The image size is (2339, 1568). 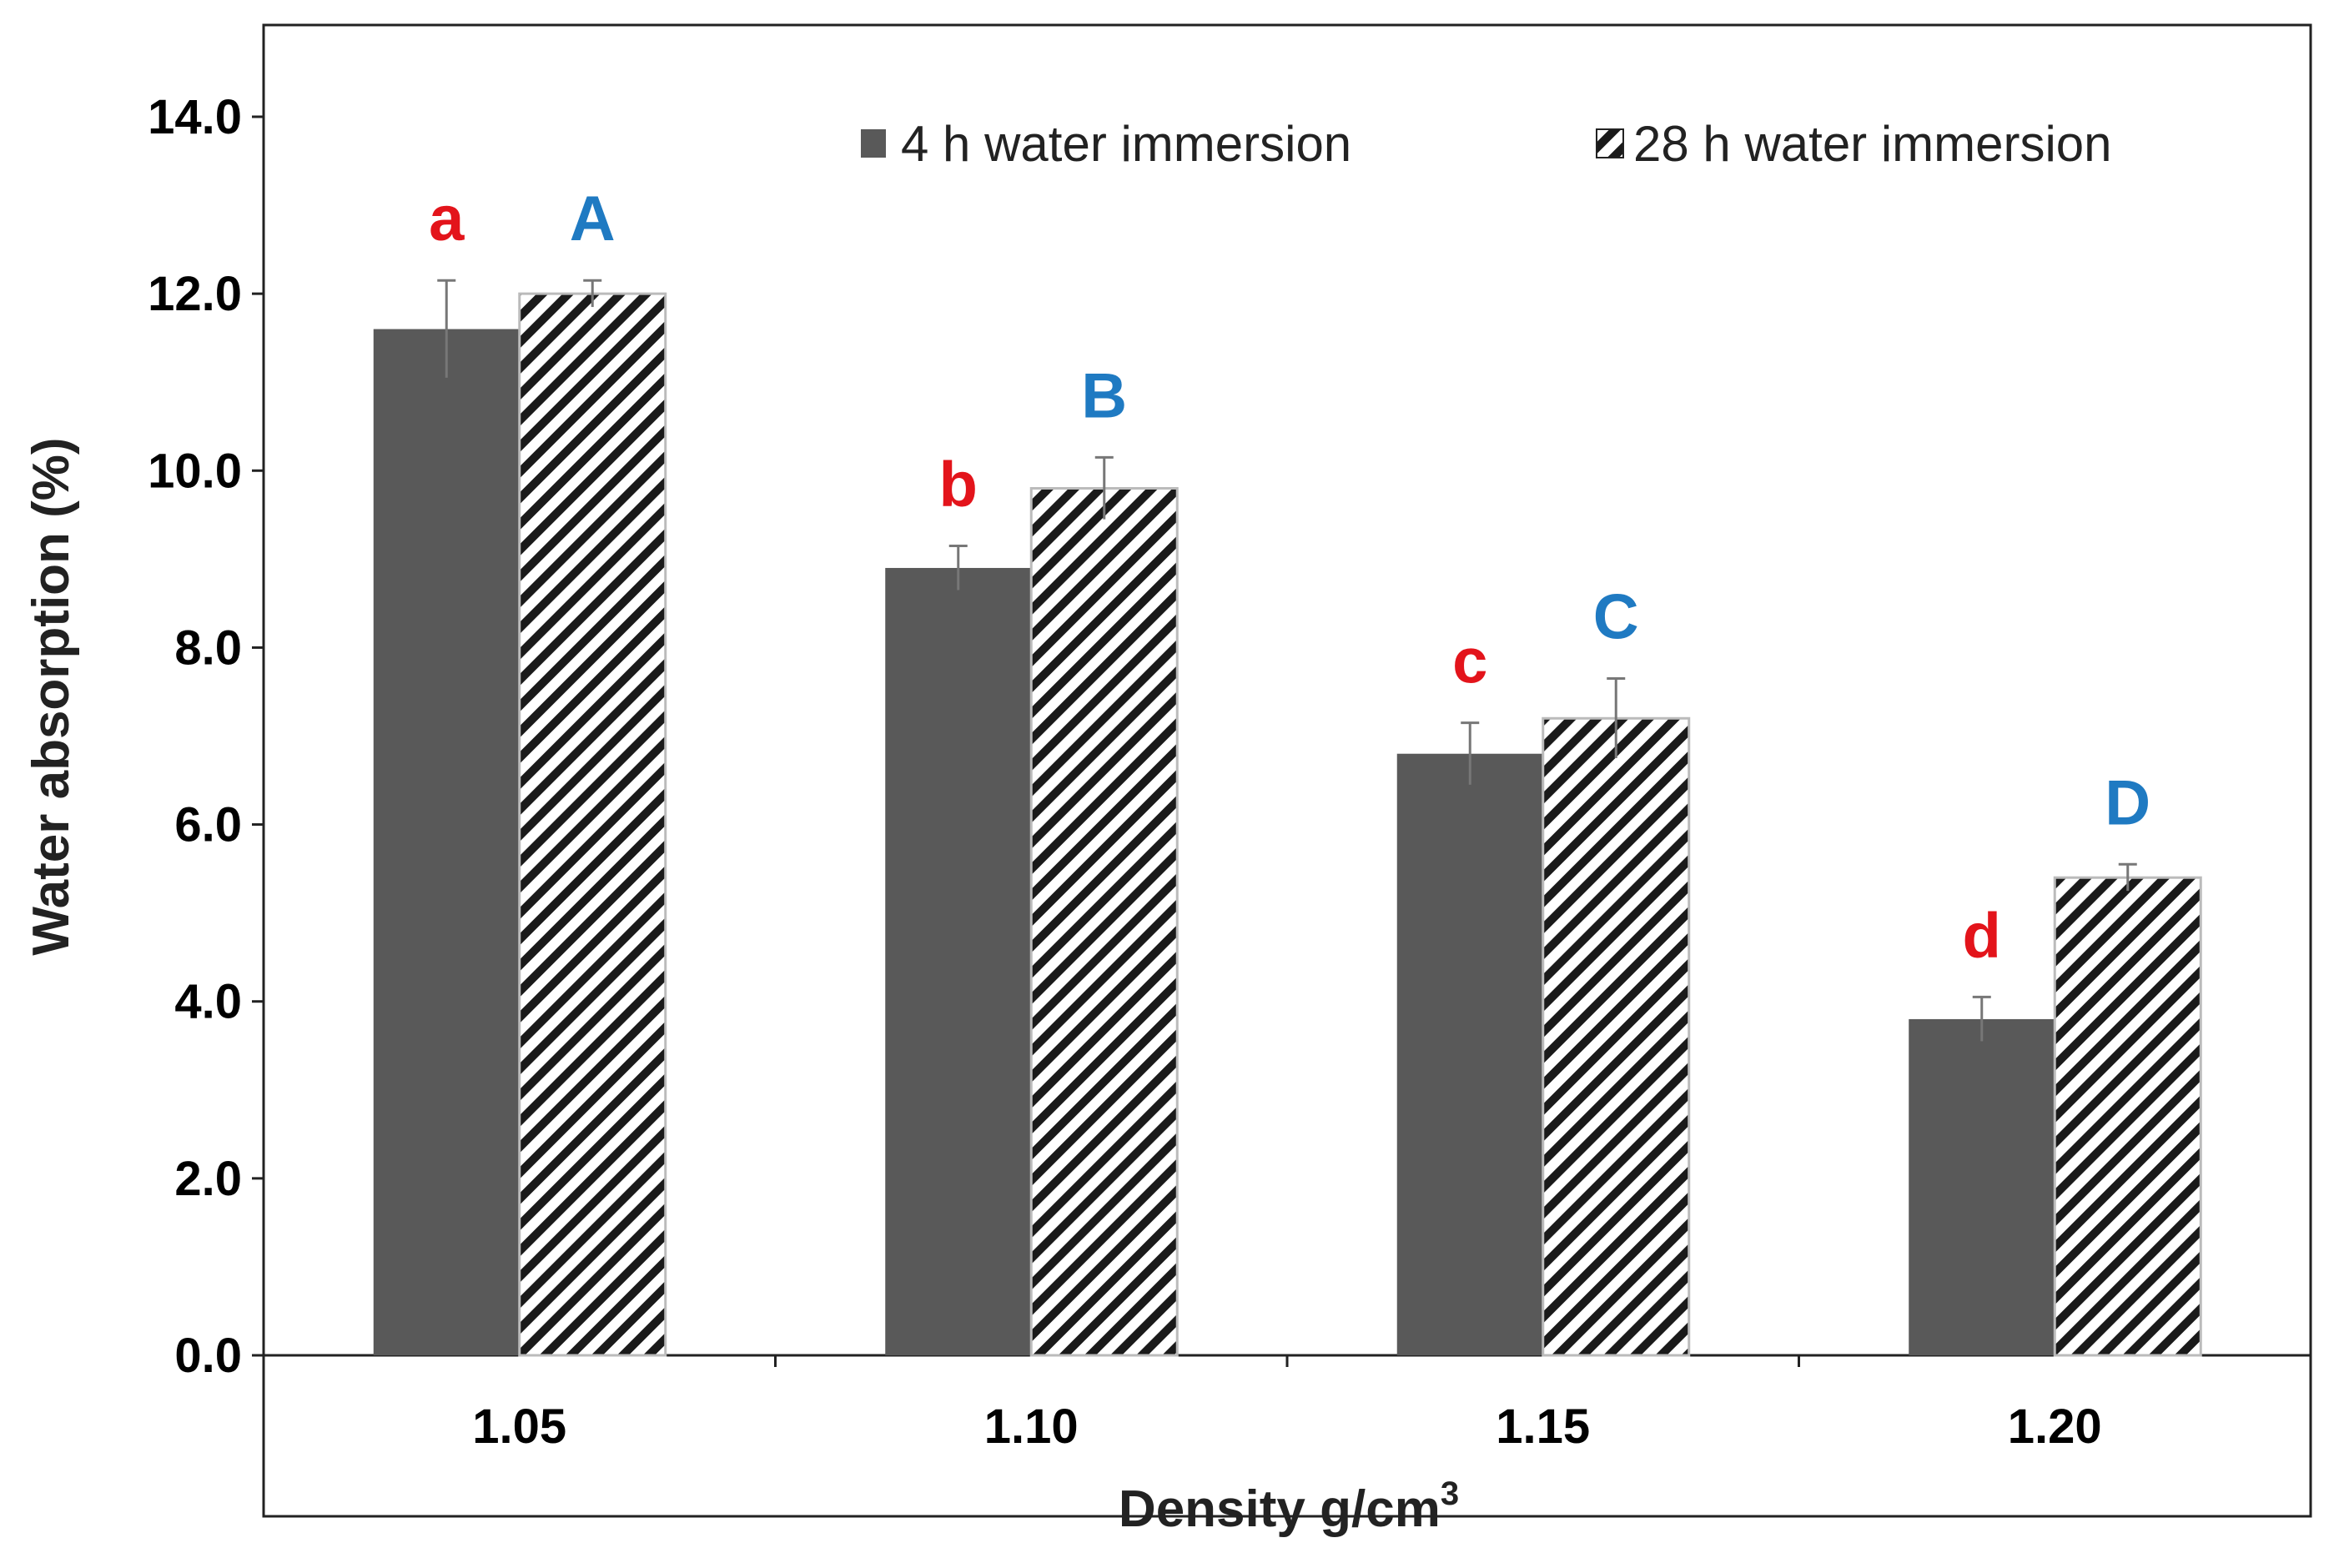 I want to click on legend-label-4h: 4 h water immersion, so click(x=1126, y=144).